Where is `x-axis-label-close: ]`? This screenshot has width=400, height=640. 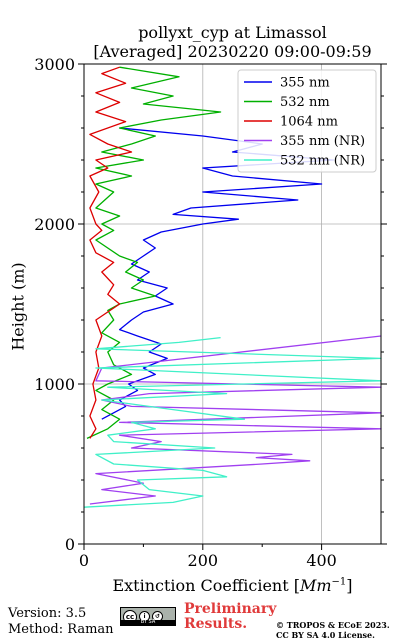
x-axis-label-close: ] is located at coordinates (349, 585).